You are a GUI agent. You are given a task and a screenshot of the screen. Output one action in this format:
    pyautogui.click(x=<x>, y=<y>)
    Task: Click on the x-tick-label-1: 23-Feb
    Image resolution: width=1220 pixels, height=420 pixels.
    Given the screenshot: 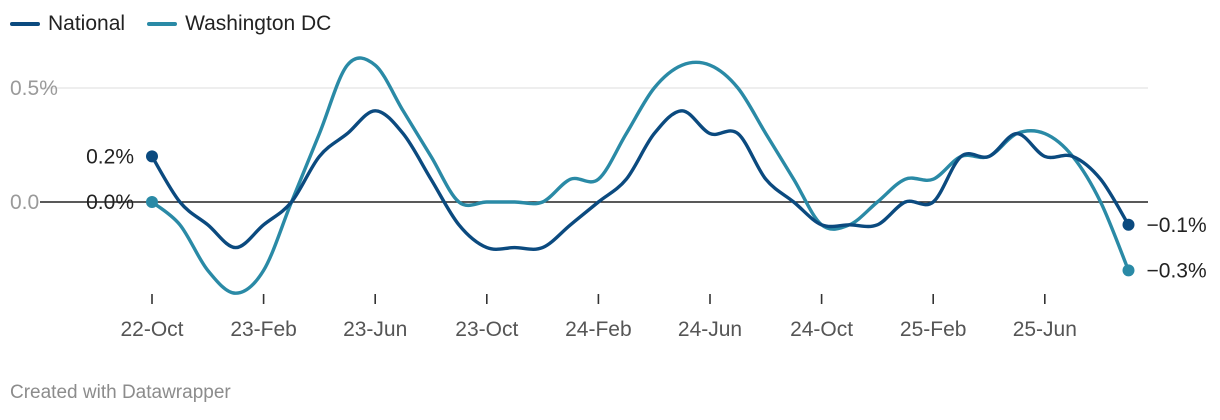 What is the action you would take?
    pyautogui.click(x=263, y=329)
    